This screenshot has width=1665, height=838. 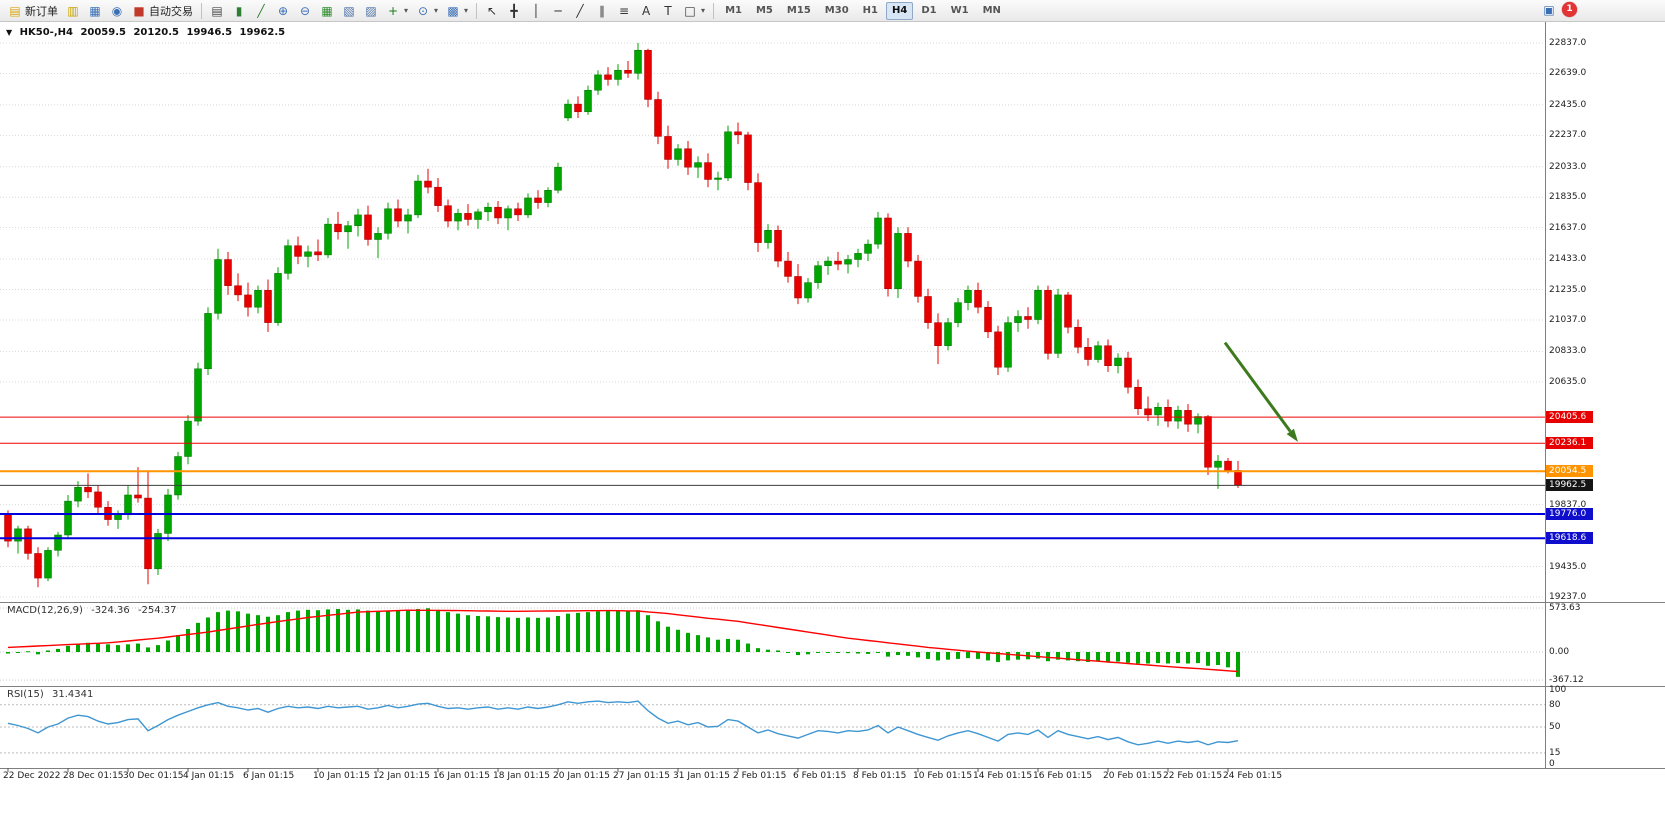 I want to click on tile-windows-icon: ▦, so click(x=327, y=10).